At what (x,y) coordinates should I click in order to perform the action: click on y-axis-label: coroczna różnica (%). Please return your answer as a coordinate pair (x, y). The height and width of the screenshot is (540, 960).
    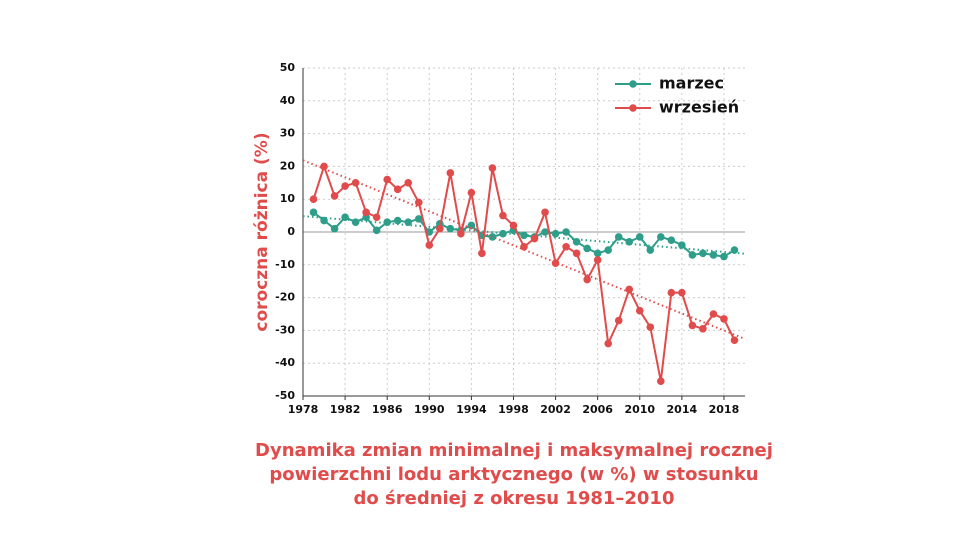
    Looking at the image, I should click on (262, 231).